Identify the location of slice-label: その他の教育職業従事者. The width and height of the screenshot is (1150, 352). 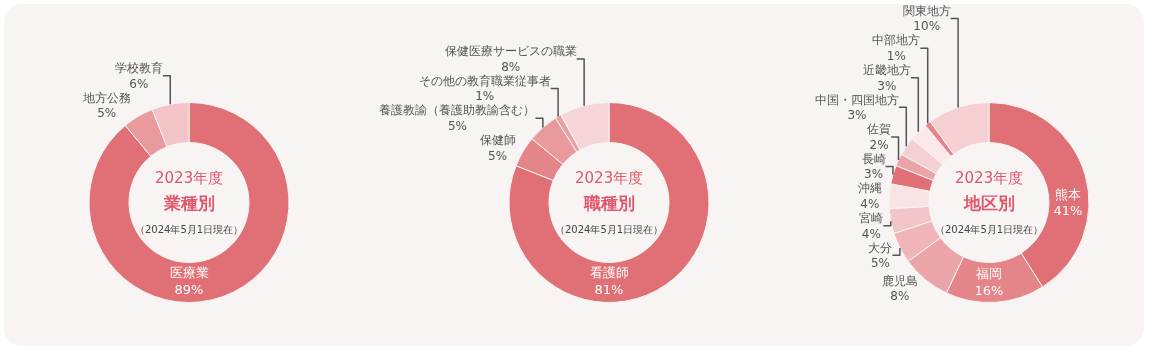
(484, 80).